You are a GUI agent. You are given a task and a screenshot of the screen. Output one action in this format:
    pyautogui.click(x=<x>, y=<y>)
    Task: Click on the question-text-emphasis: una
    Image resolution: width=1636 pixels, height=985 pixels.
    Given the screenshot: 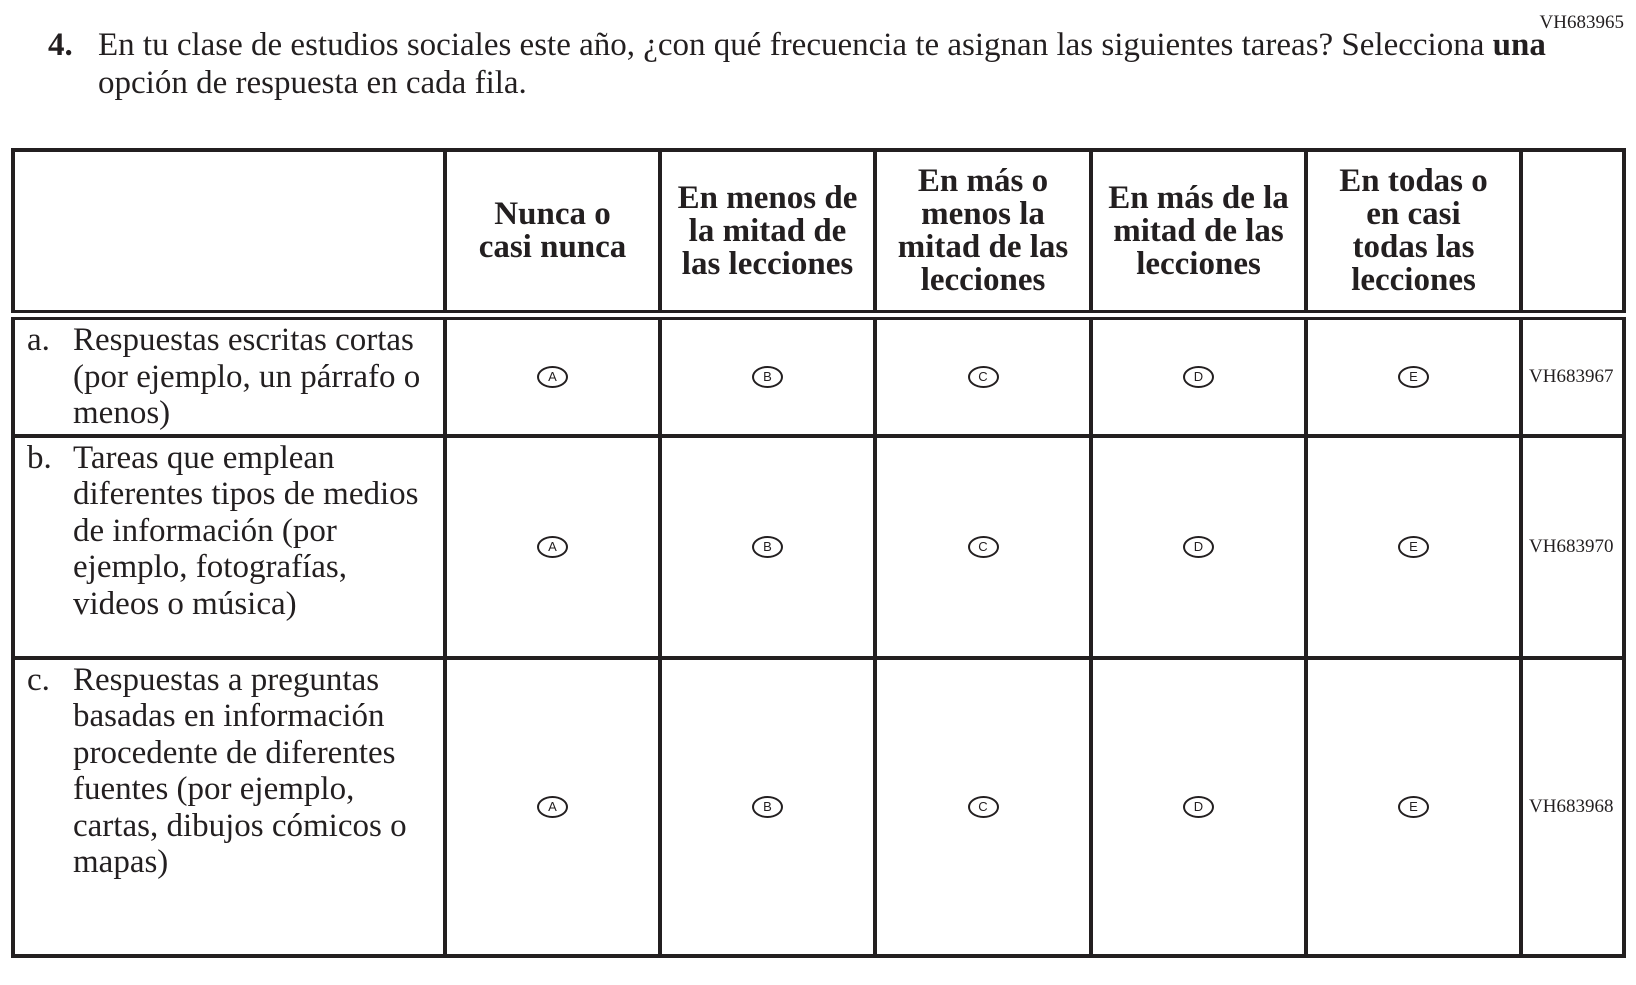 What is the action you would take?
    pyautogui.click(x=1519, y=45)
    